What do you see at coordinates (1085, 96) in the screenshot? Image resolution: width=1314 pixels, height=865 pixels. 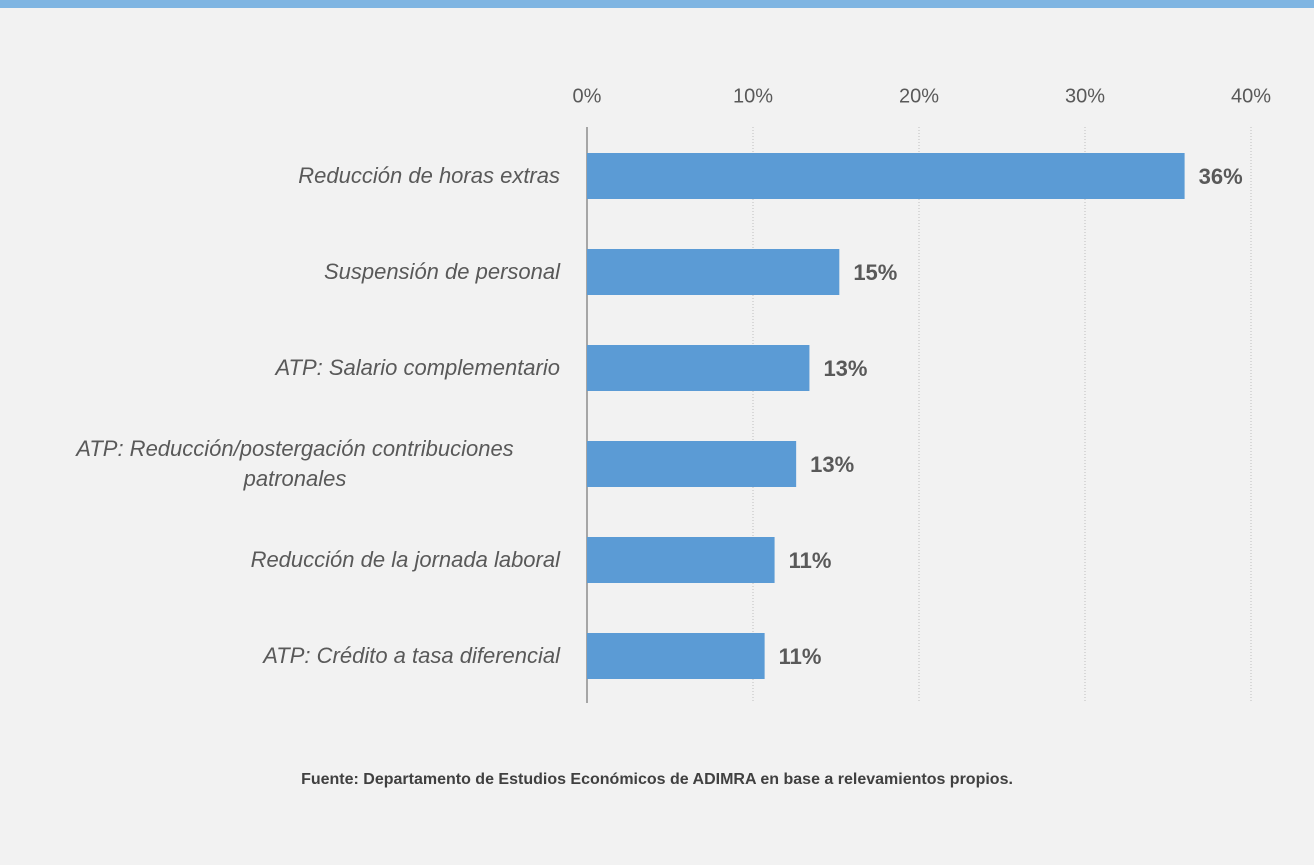 I see `x-tick-label: 30%` at bounding box center [1085, 96].